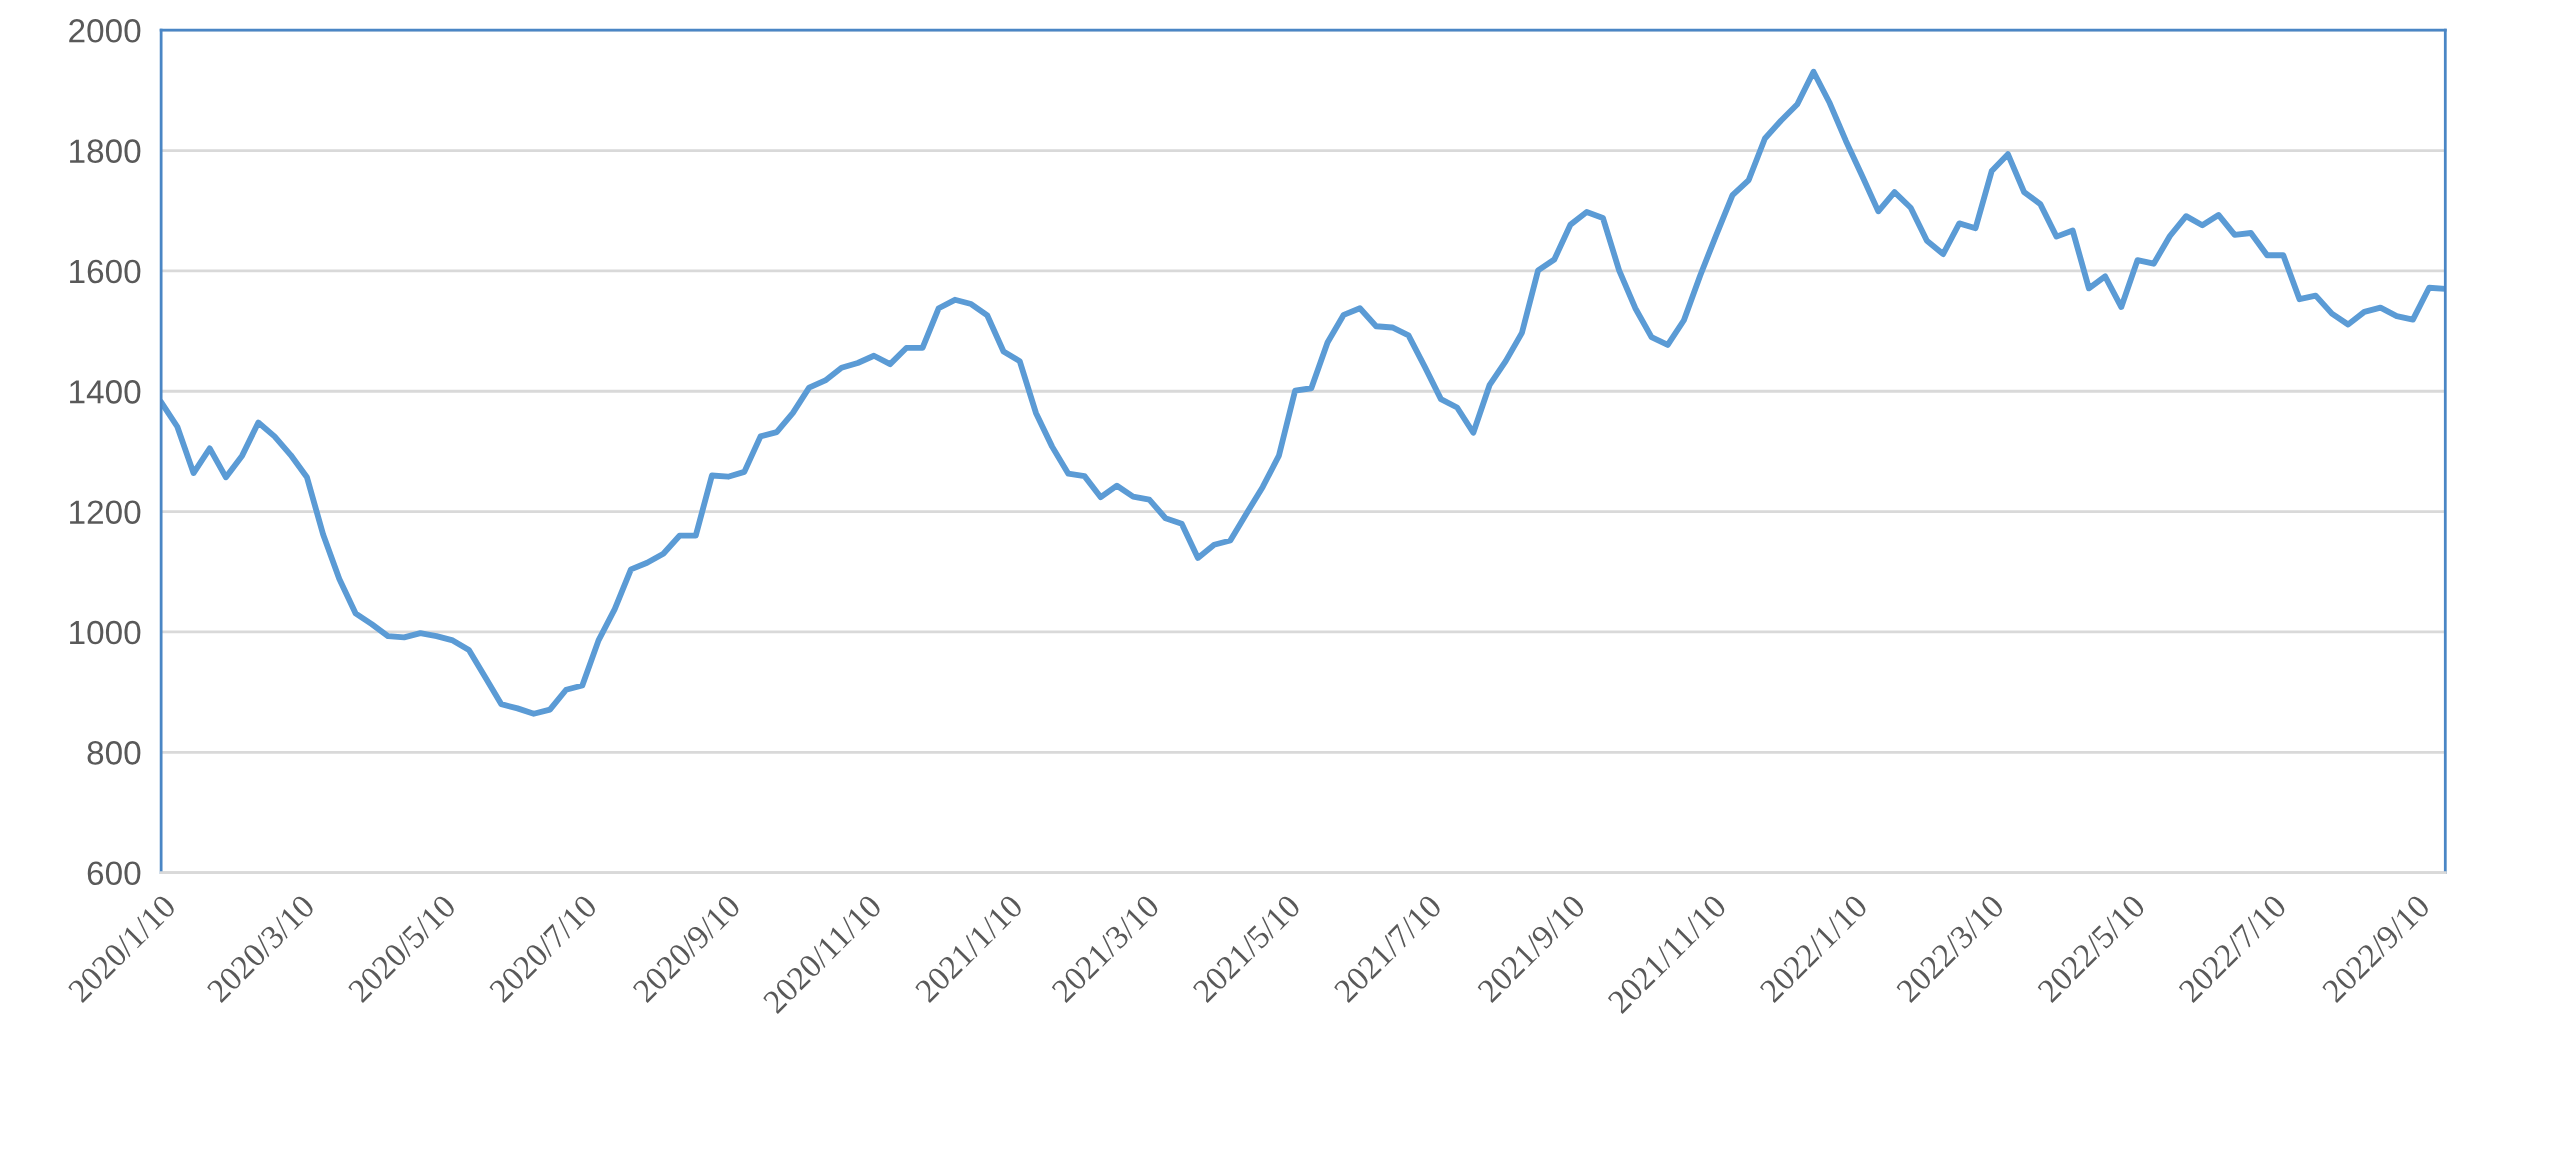 Image resolution: width=2574 pixels, height=1162 pixels. I want to click on y-tick-label: 1200, so click(105, 512).